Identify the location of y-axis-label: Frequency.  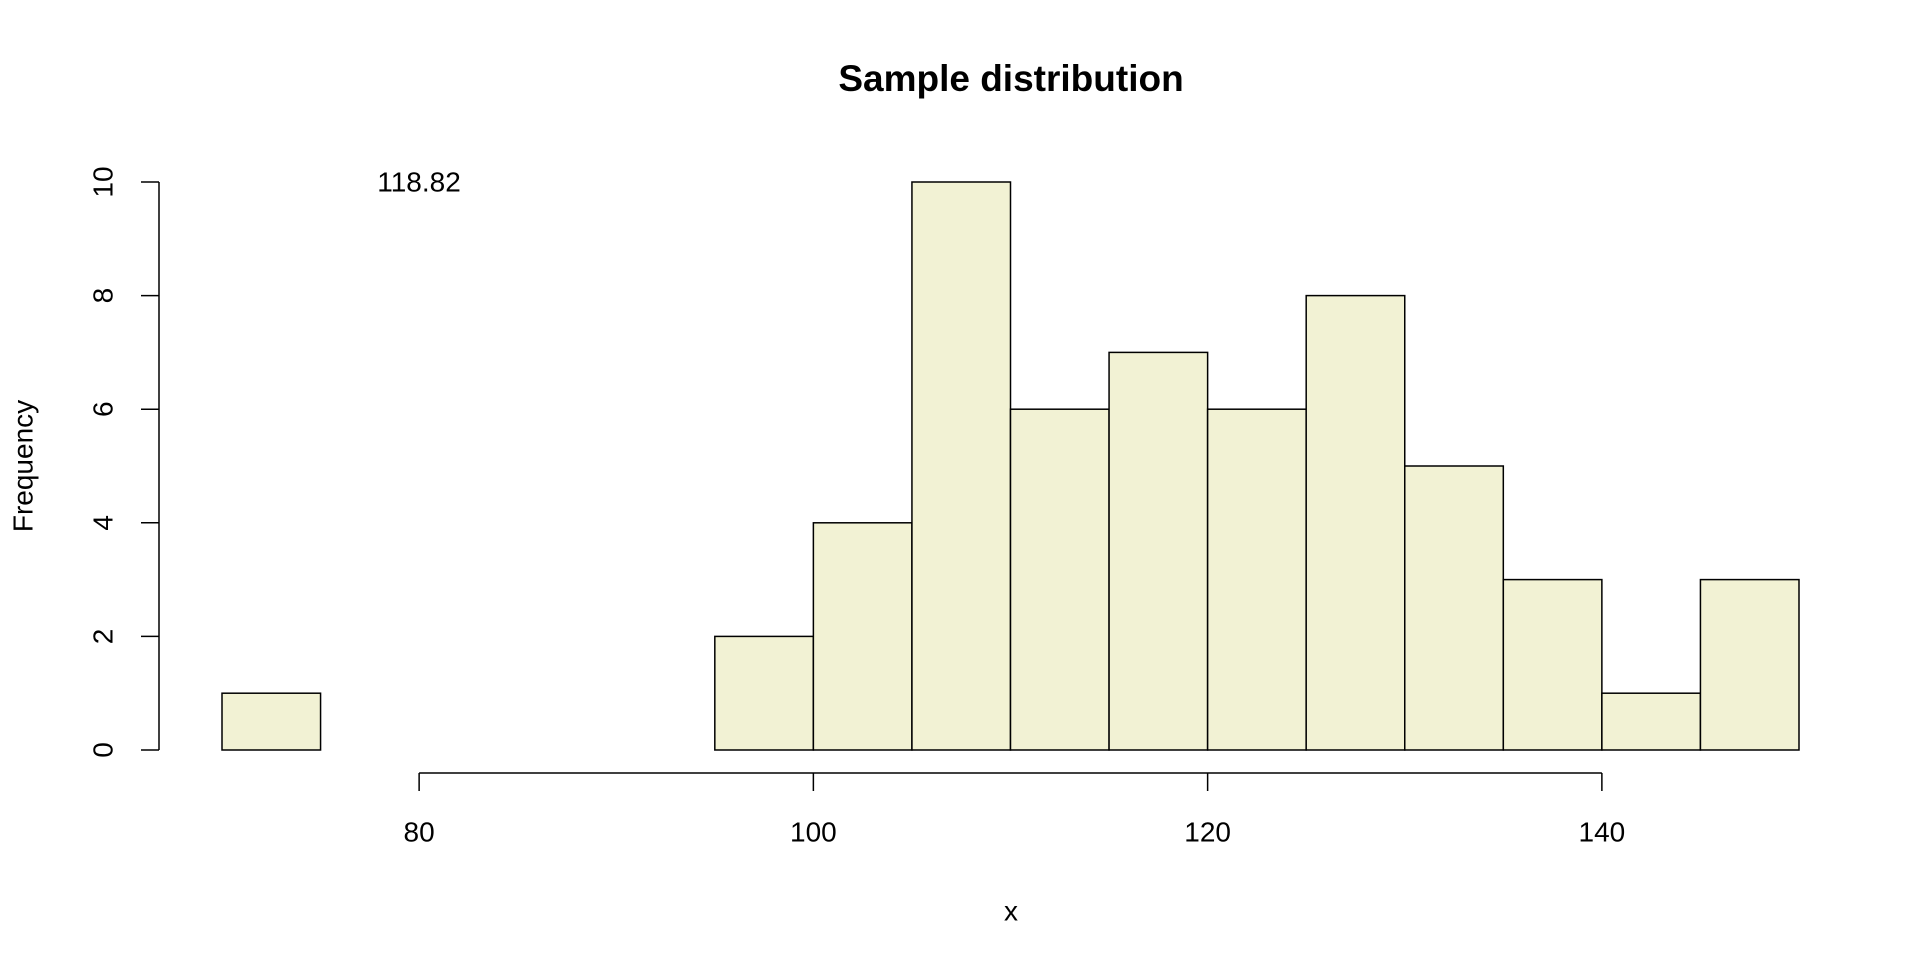
(22, 466).